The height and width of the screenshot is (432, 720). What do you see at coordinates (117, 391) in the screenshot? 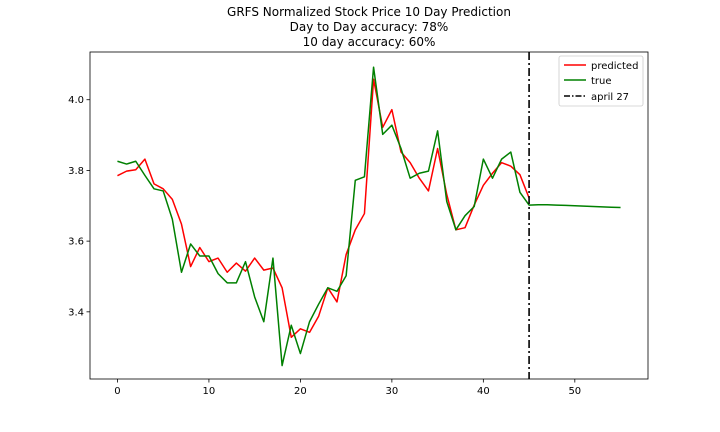
I see `x-tick-label: 0` at bounding box center [117, 391].